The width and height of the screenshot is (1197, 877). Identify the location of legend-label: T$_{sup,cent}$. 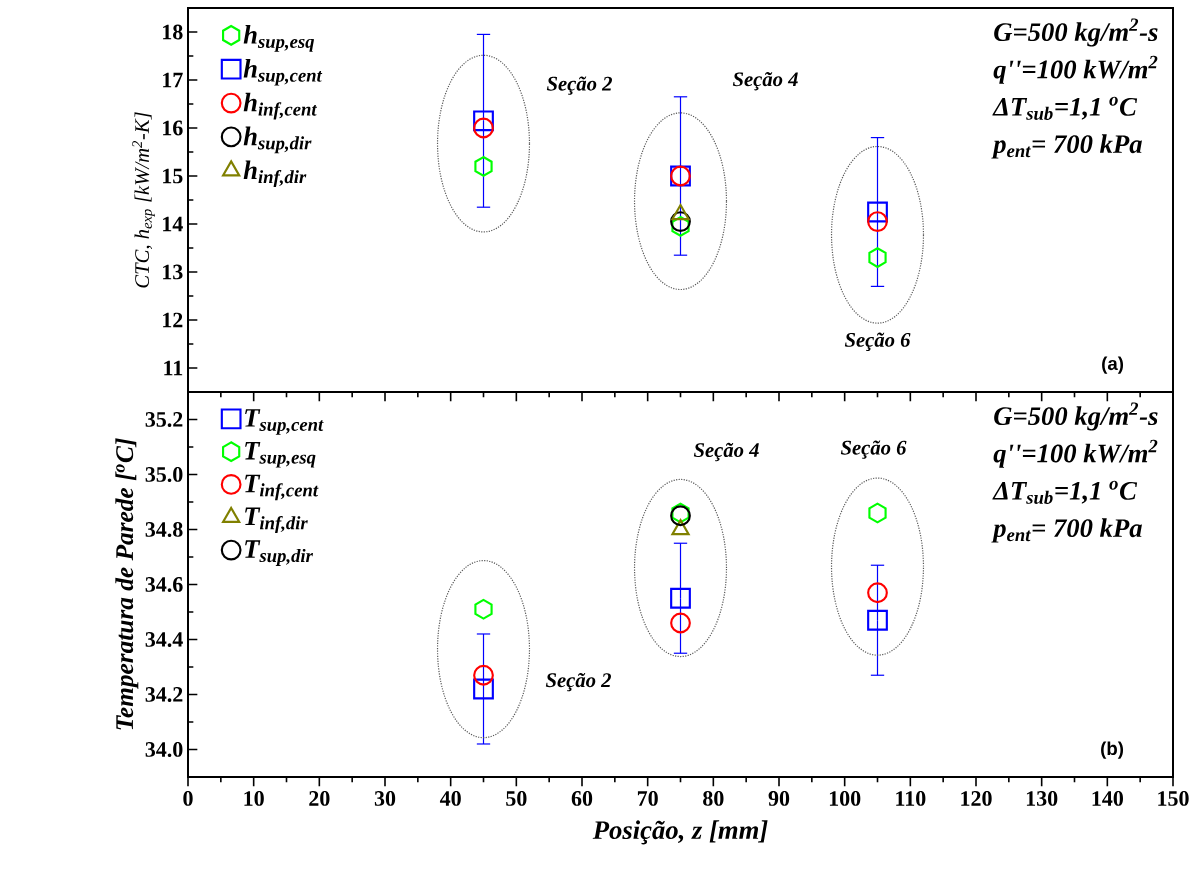
(284, 422).